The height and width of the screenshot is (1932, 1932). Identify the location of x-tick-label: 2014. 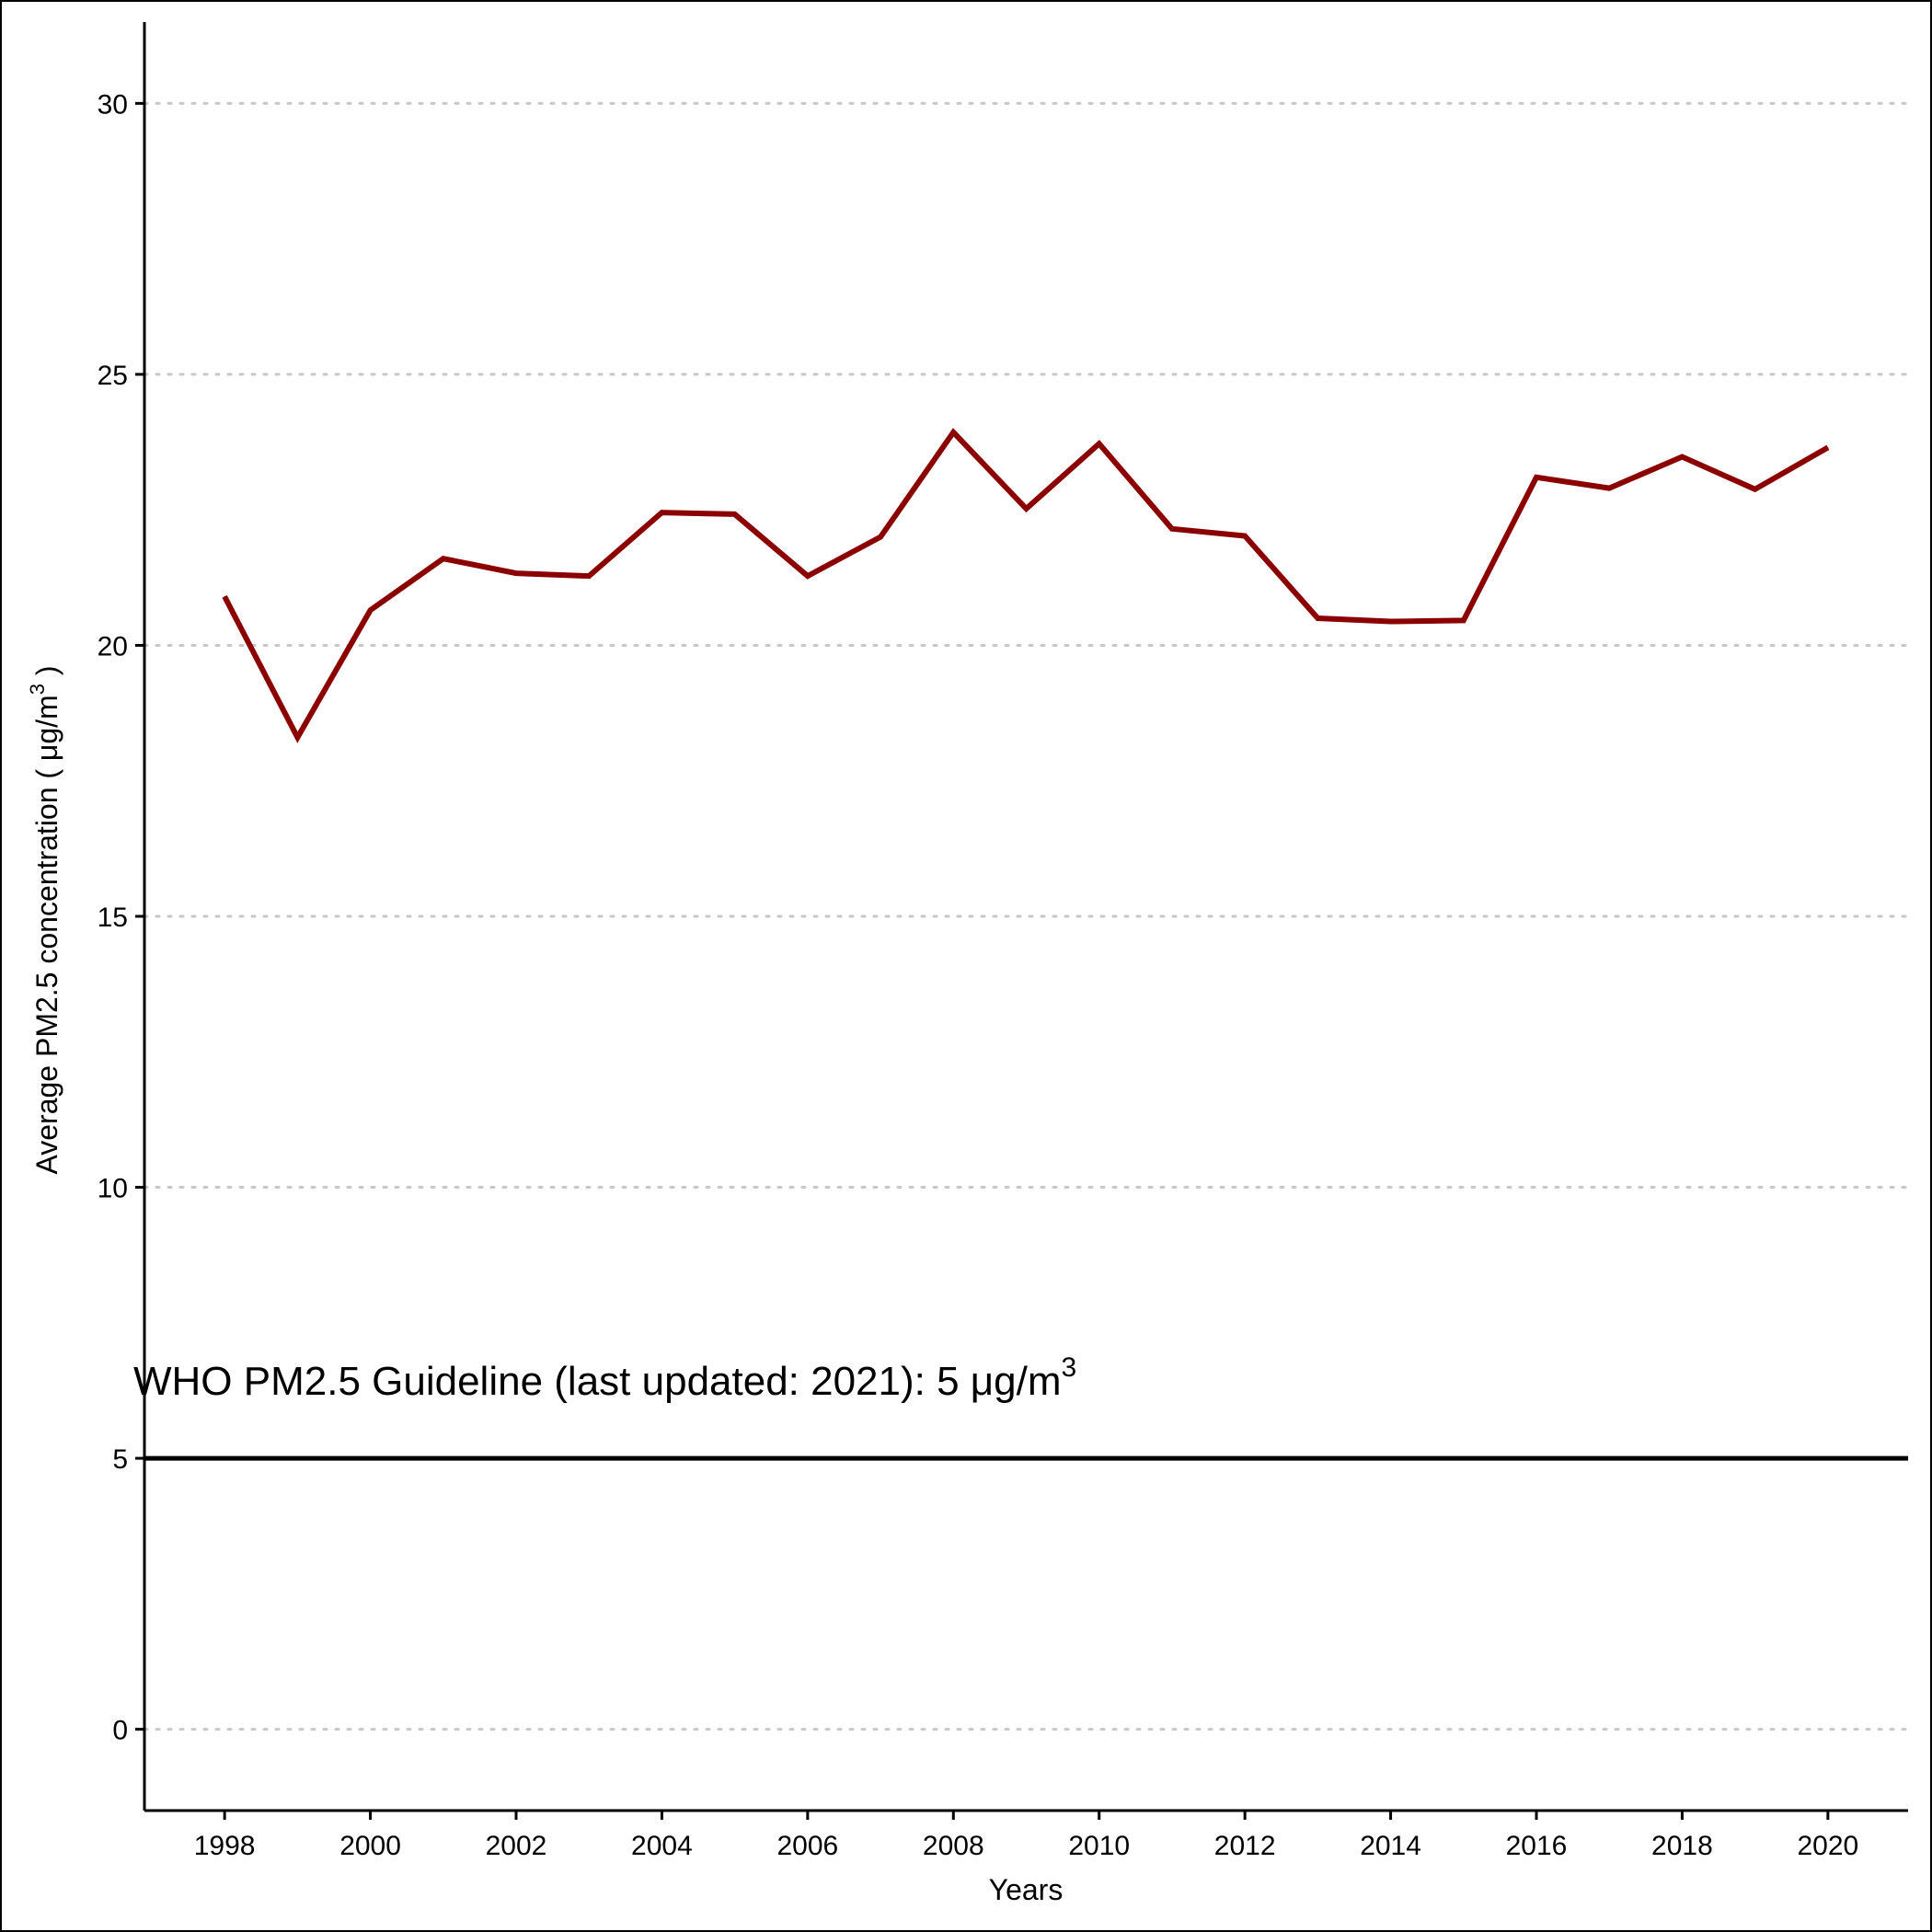
(1390, 1846).